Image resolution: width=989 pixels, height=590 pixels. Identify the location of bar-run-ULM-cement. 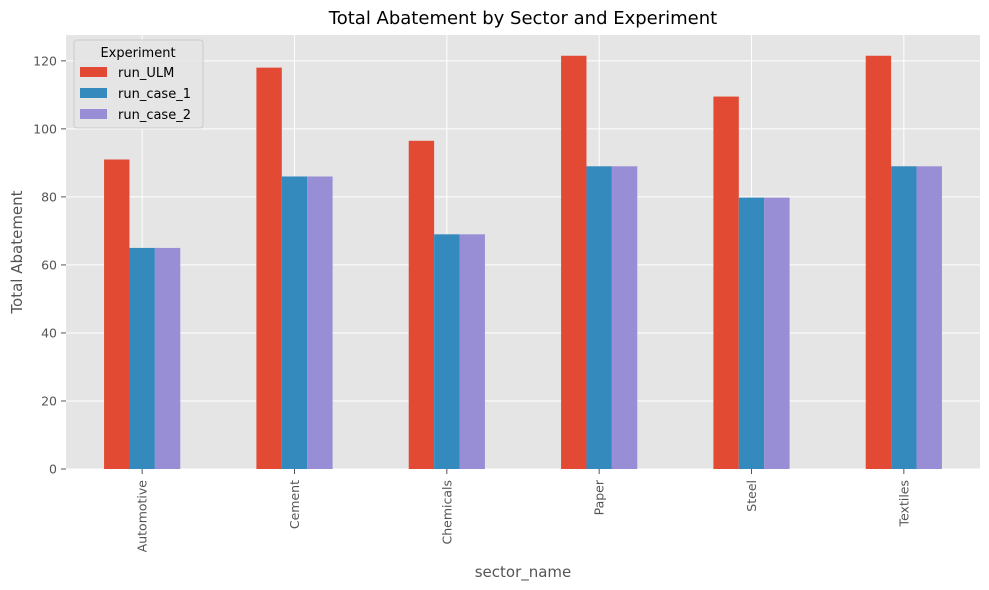
(269, 268).